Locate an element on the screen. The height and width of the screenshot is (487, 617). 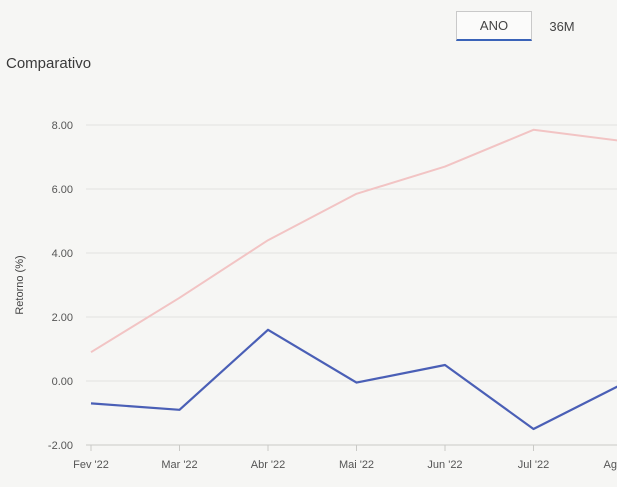
y-axis-label: Retorno (%) is located at coordinates (20, 284).